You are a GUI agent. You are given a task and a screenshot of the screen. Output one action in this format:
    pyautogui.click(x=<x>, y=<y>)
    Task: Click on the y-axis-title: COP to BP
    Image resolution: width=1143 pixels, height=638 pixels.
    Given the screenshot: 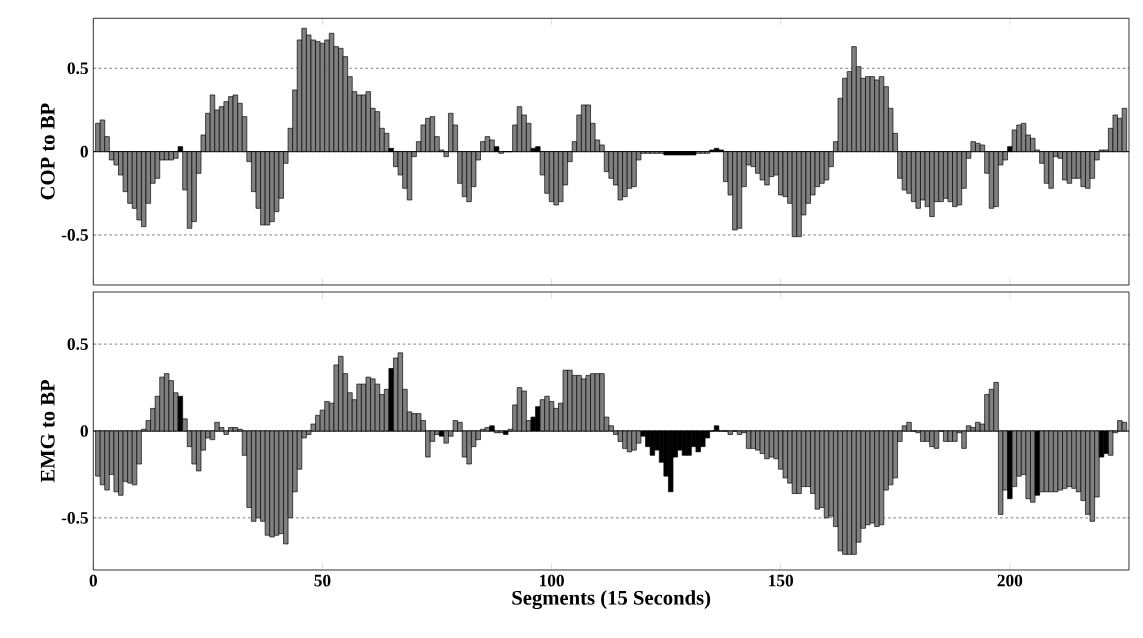 What is the action you would take?
    pyautogui.click(x=47, y=151)
    